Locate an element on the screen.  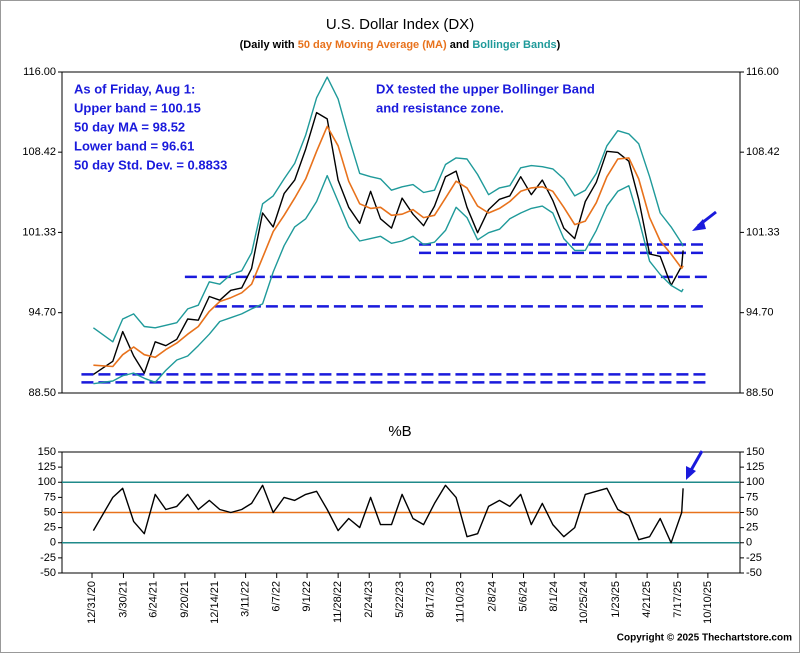
x-tick-label: 7/17/25 is located at coordinates (678, 599).